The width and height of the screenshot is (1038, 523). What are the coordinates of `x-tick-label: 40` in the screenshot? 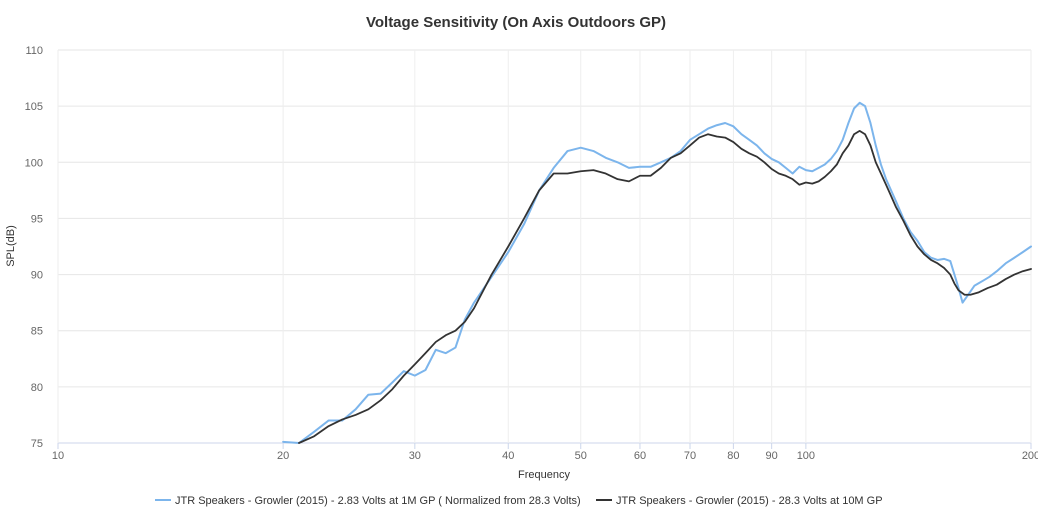 It's located at (508, 456).